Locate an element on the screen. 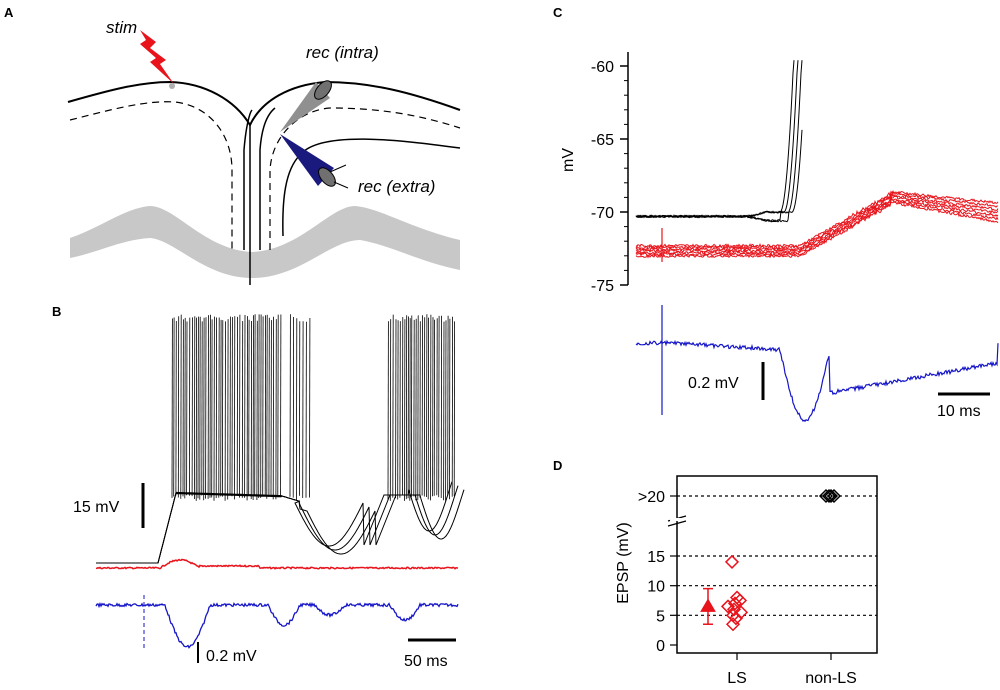 The width and height of the screenshot is (1000, 690). d-reference-lines is located at coordinates (777, 555).